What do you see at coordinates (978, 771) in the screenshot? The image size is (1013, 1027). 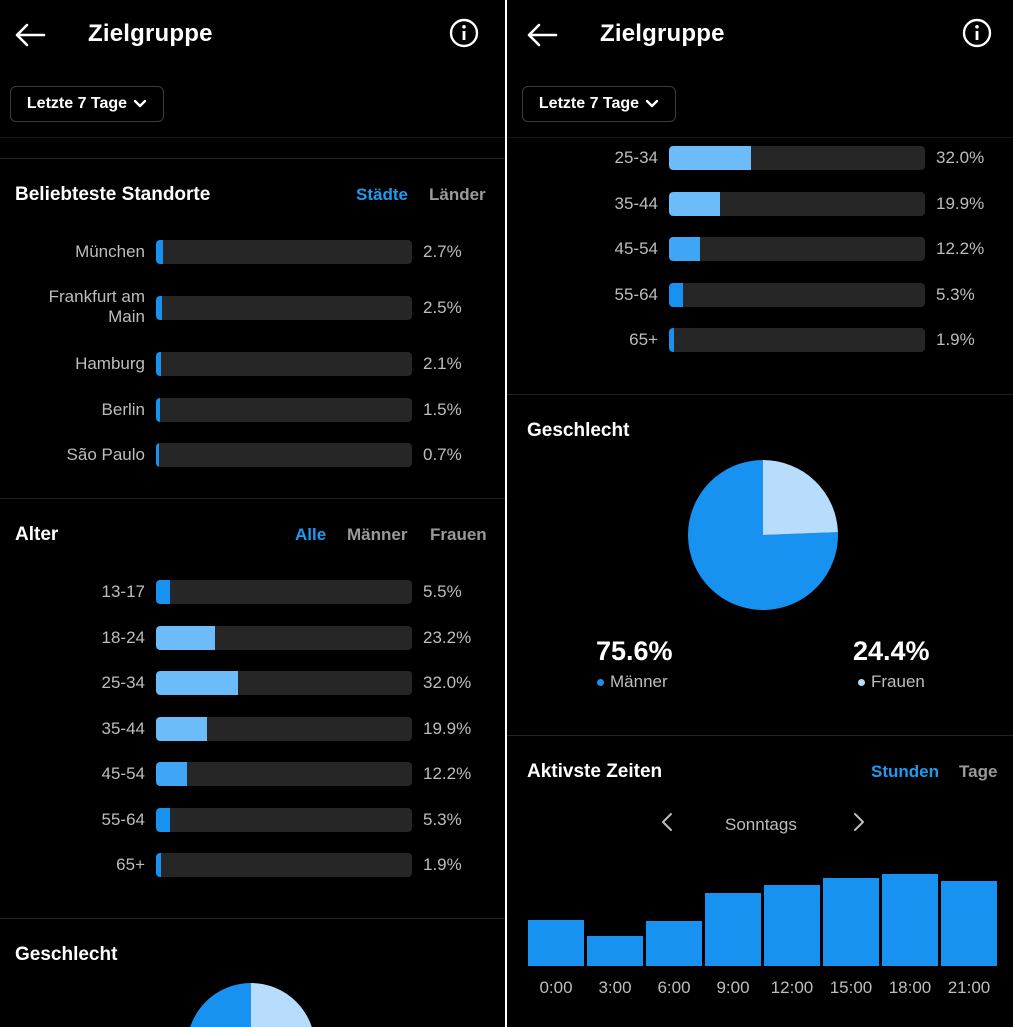 I see `tab-days: Tage` at bounding box center [978, 771].